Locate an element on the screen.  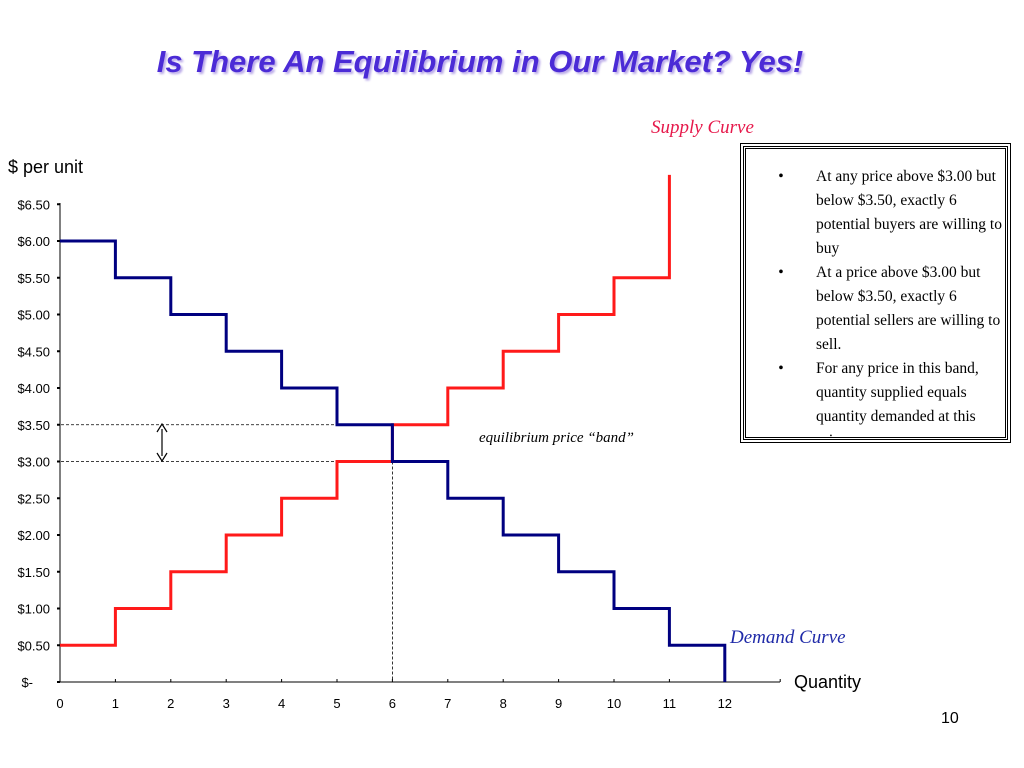
x-tick-label: 3 is located at coordinates (226, 703).